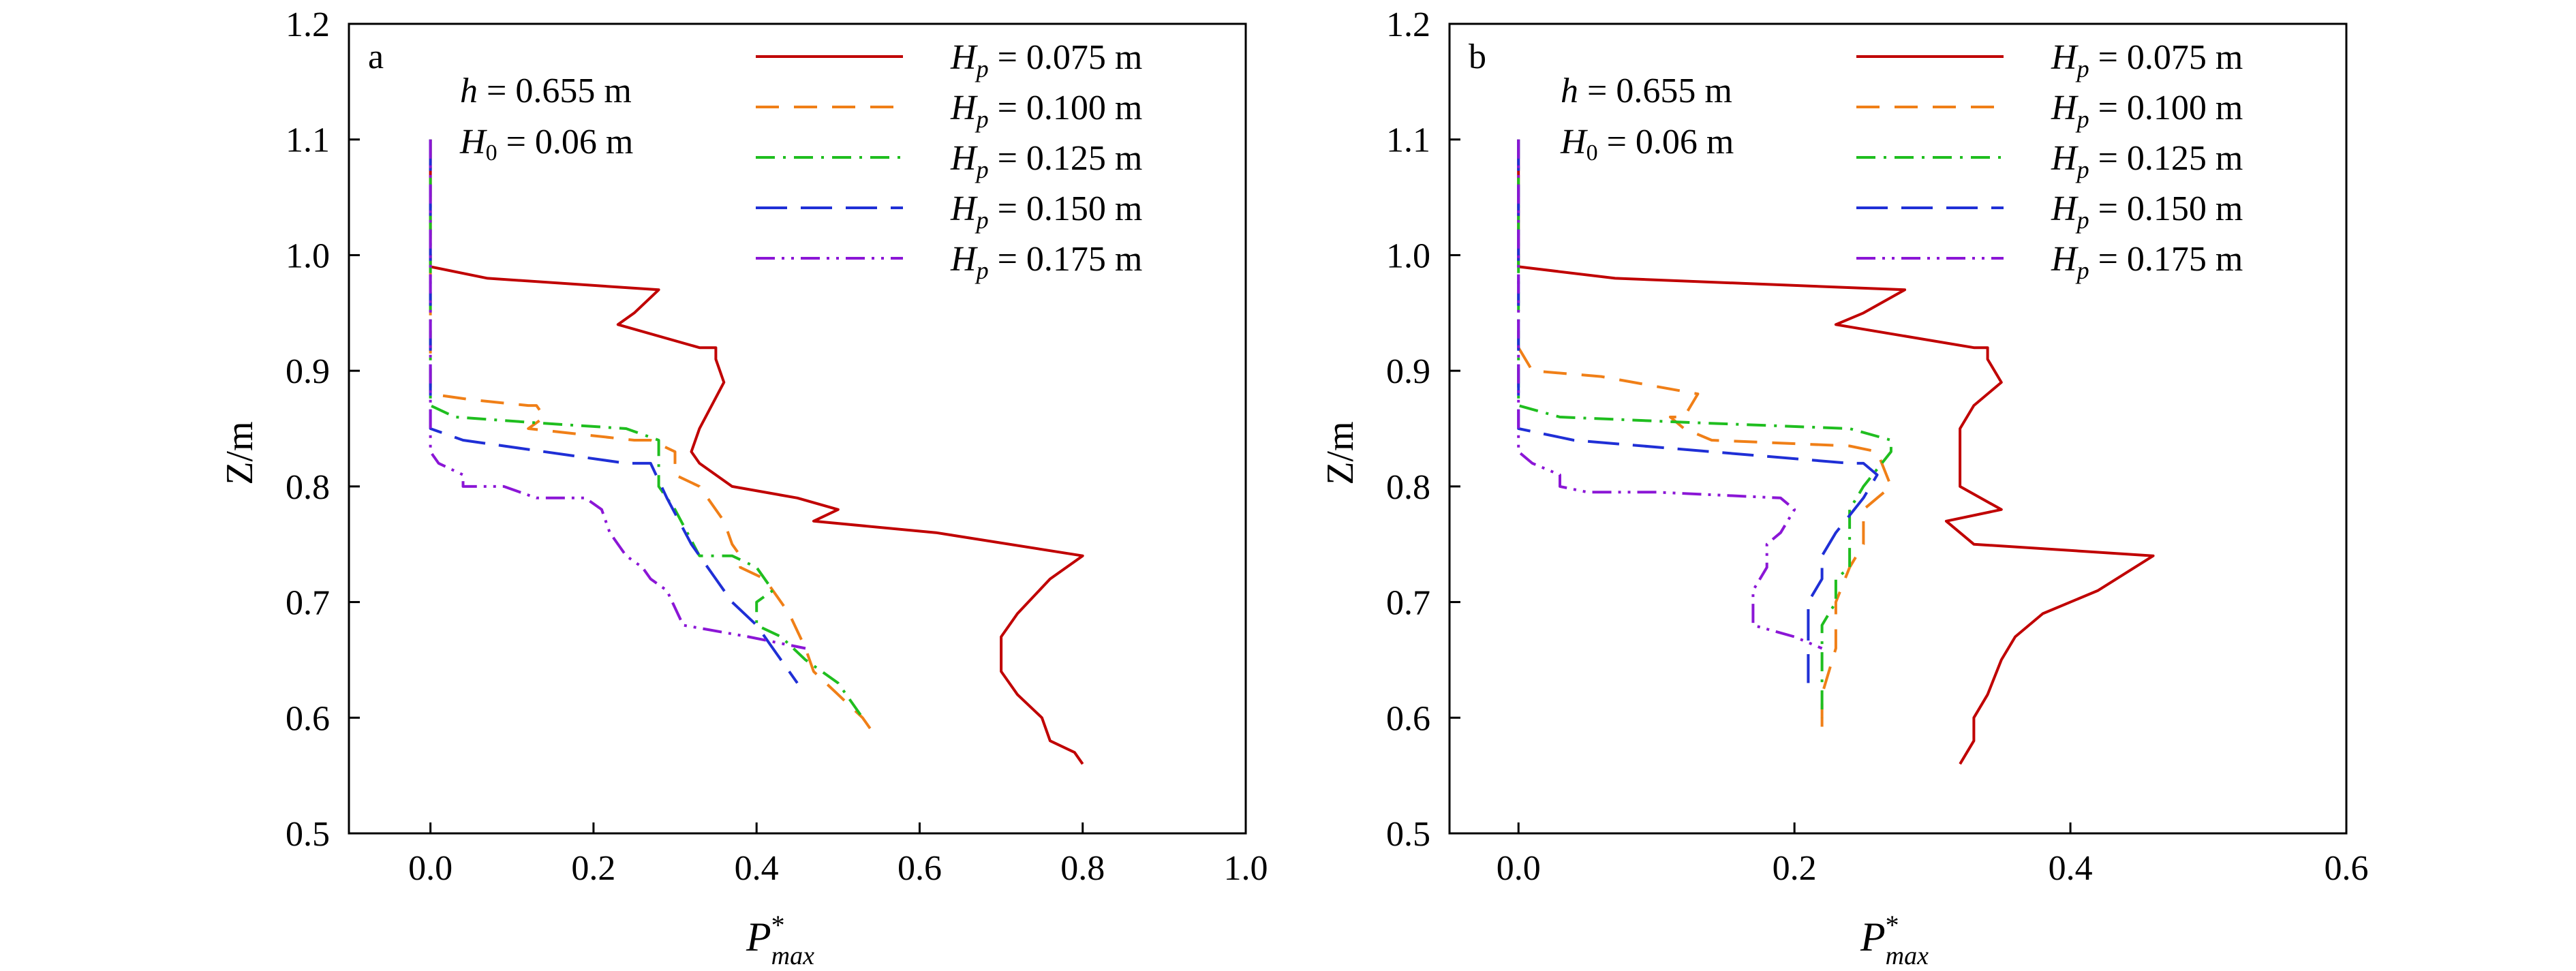  I want to click on x-axis-label-b: P* max, so click(1894, 940).